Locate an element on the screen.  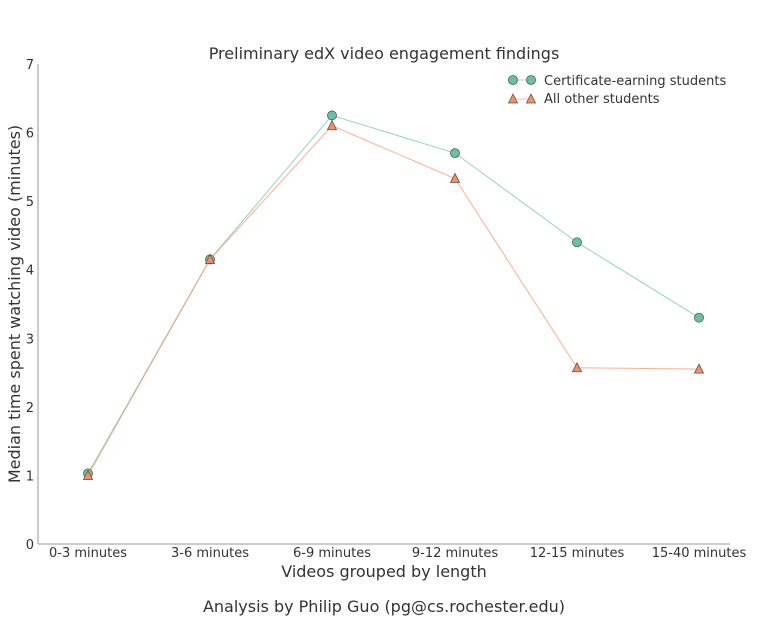
y-tick-label: 3 is located at coordinates (30, 339).